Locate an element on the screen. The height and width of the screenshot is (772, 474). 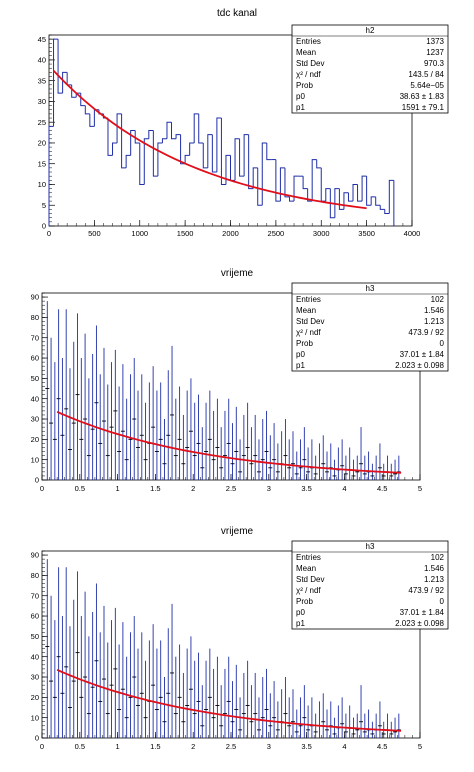
stats-value: 38.63 ± 1.83 is located at coordinates (422, 96).